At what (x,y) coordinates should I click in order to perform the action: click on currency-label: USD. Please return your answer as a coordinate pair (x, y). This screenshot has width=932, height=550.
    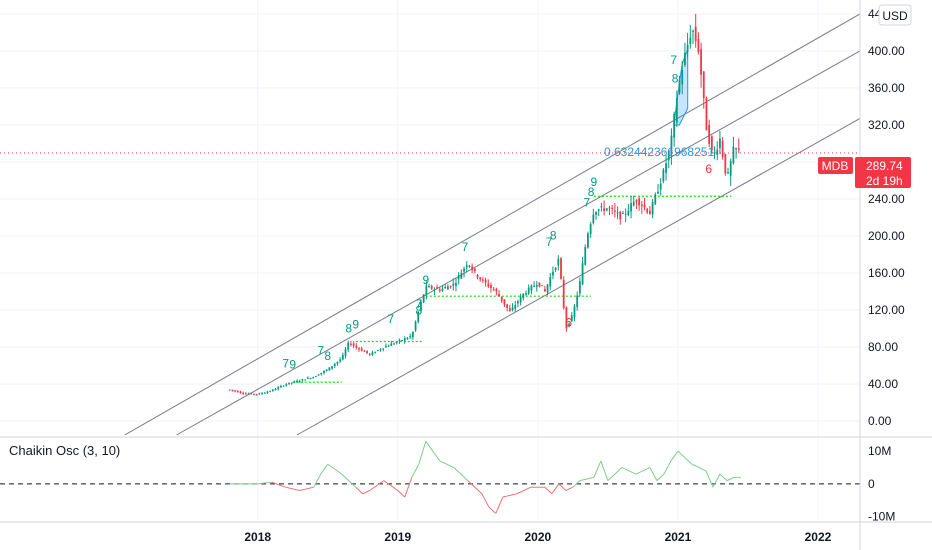
    Looking at the image, I should click on (895, 16).